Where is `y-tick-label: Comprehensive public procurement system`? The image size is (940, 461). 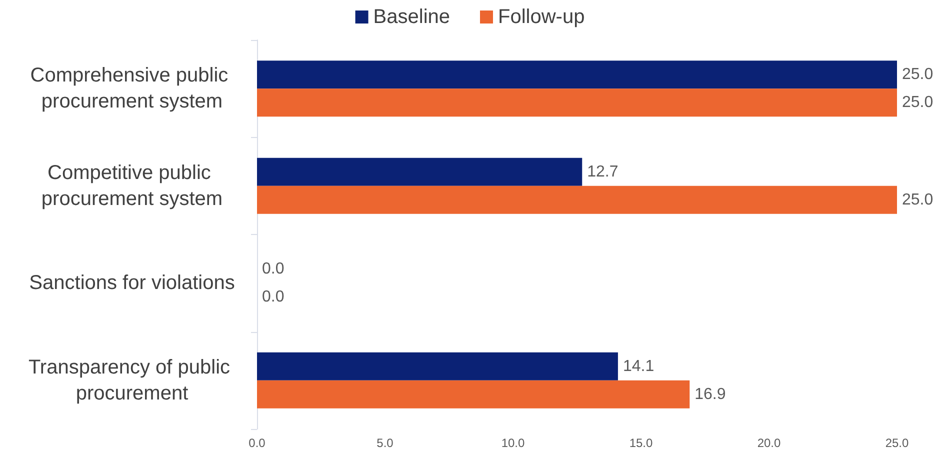
y-tick-label: Comprehensive public procurement system is located at coordinates (132, 88).